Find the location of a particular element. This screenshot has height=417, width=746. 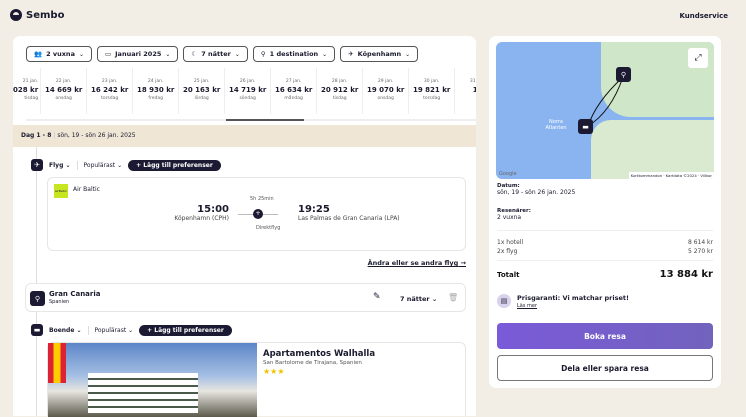

price-row: 2x flyg 5 270 kr is located at coordinates (605, 251).